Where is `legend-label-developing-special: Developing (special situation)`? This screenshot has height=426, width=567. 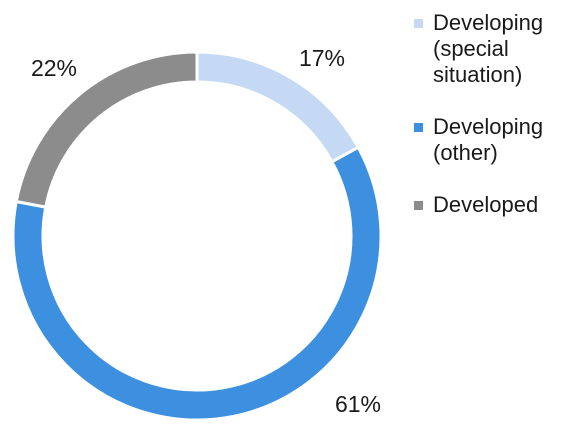
legend-label-developing-special: Developing (special situation) is located at coordinates (488, 48).